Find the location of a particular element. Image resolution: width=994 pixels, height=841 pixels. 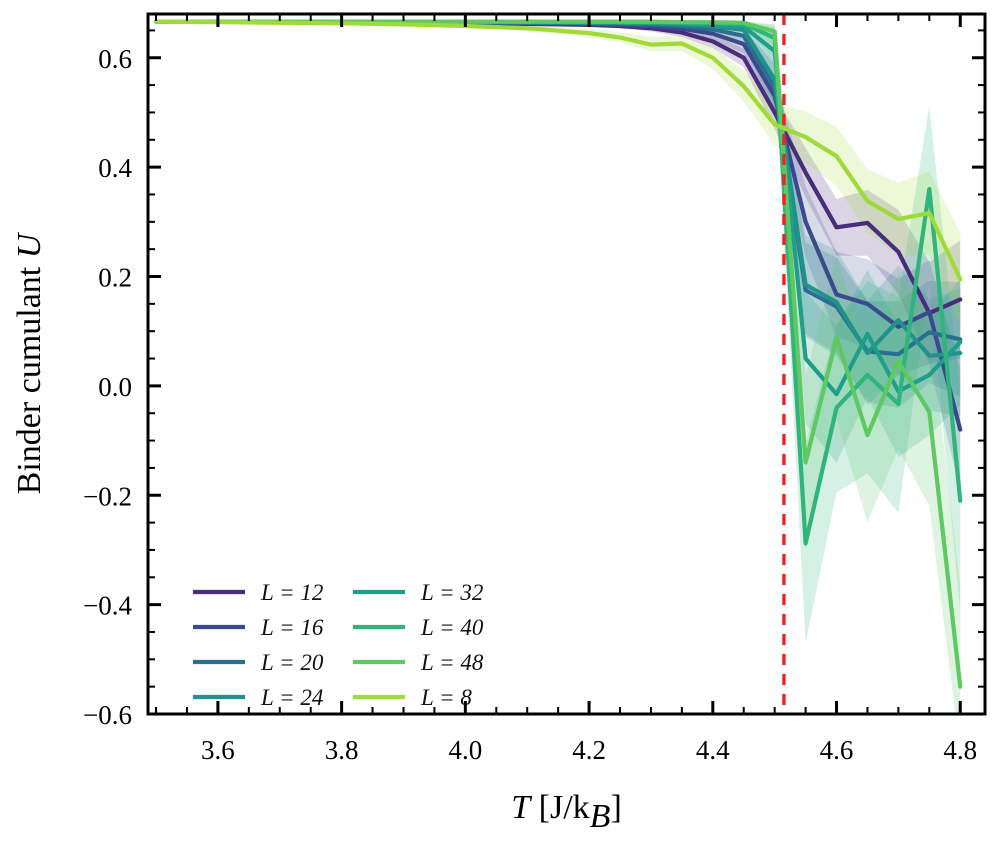

legend-label-L=8: L = 8 is located at coordinates (446, 697).